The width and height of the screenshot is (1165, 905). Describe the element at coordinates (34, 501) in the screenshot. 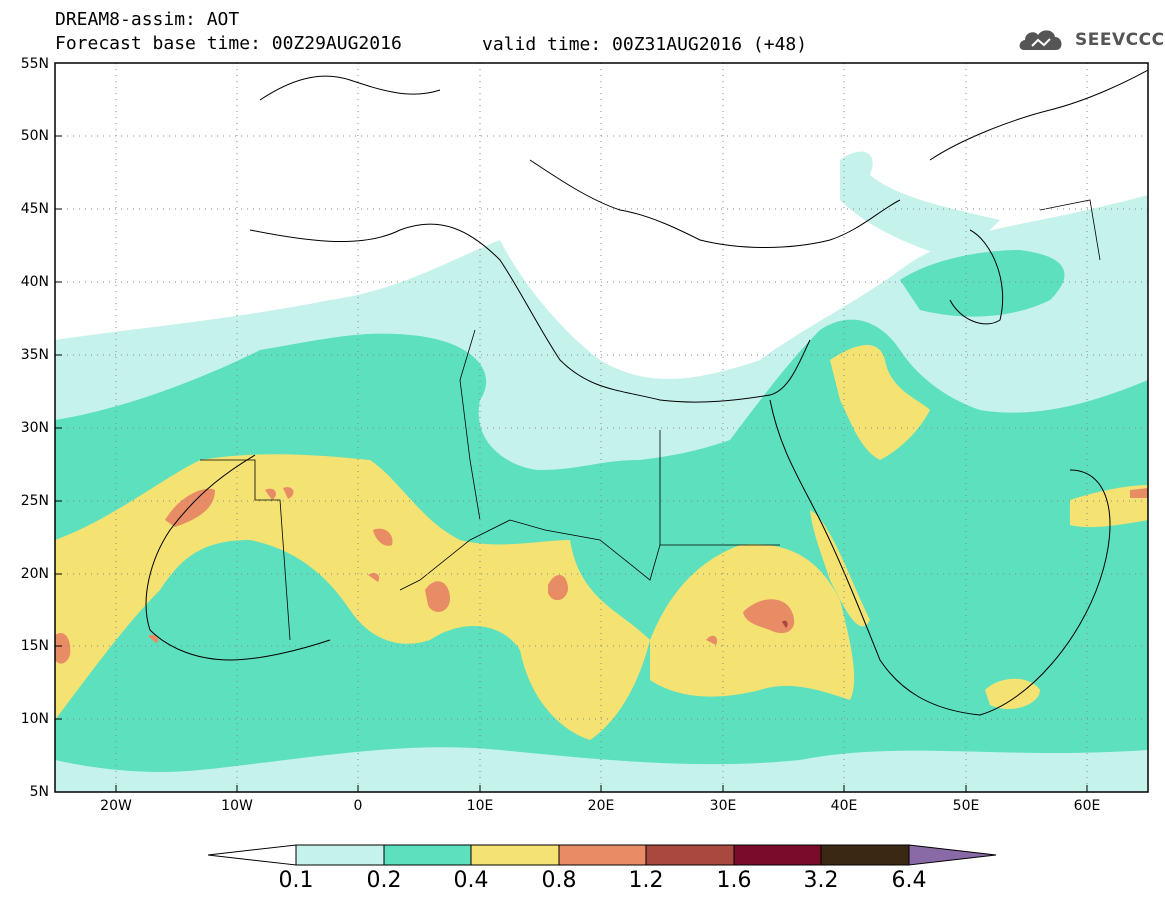

I see `lat-label: 25N` at that location.